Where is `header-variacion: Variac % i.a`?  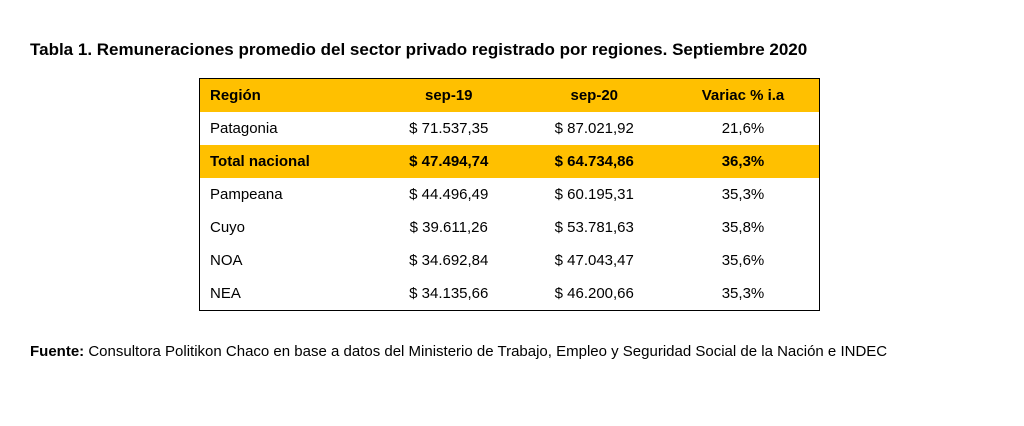 header-variacion: Variac % i.a is located at coordinates (743, 95).